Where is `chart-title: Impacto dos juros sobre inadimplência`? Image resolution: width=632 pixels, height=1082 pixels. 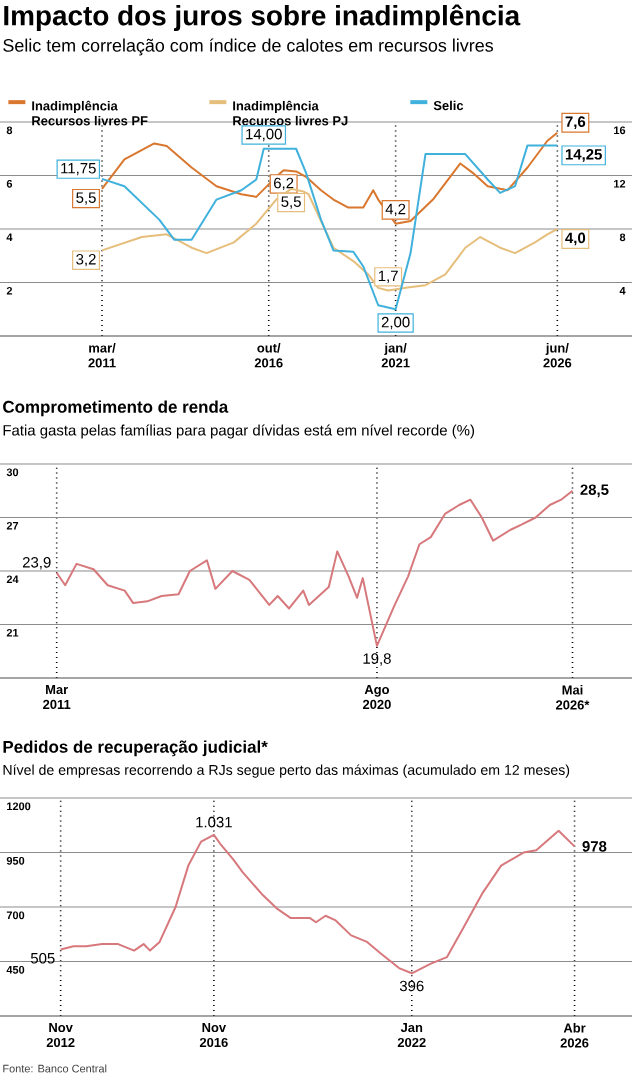 chart-title: Impacto dos juros sobre inadimplência is located at coordinates (262, 18).